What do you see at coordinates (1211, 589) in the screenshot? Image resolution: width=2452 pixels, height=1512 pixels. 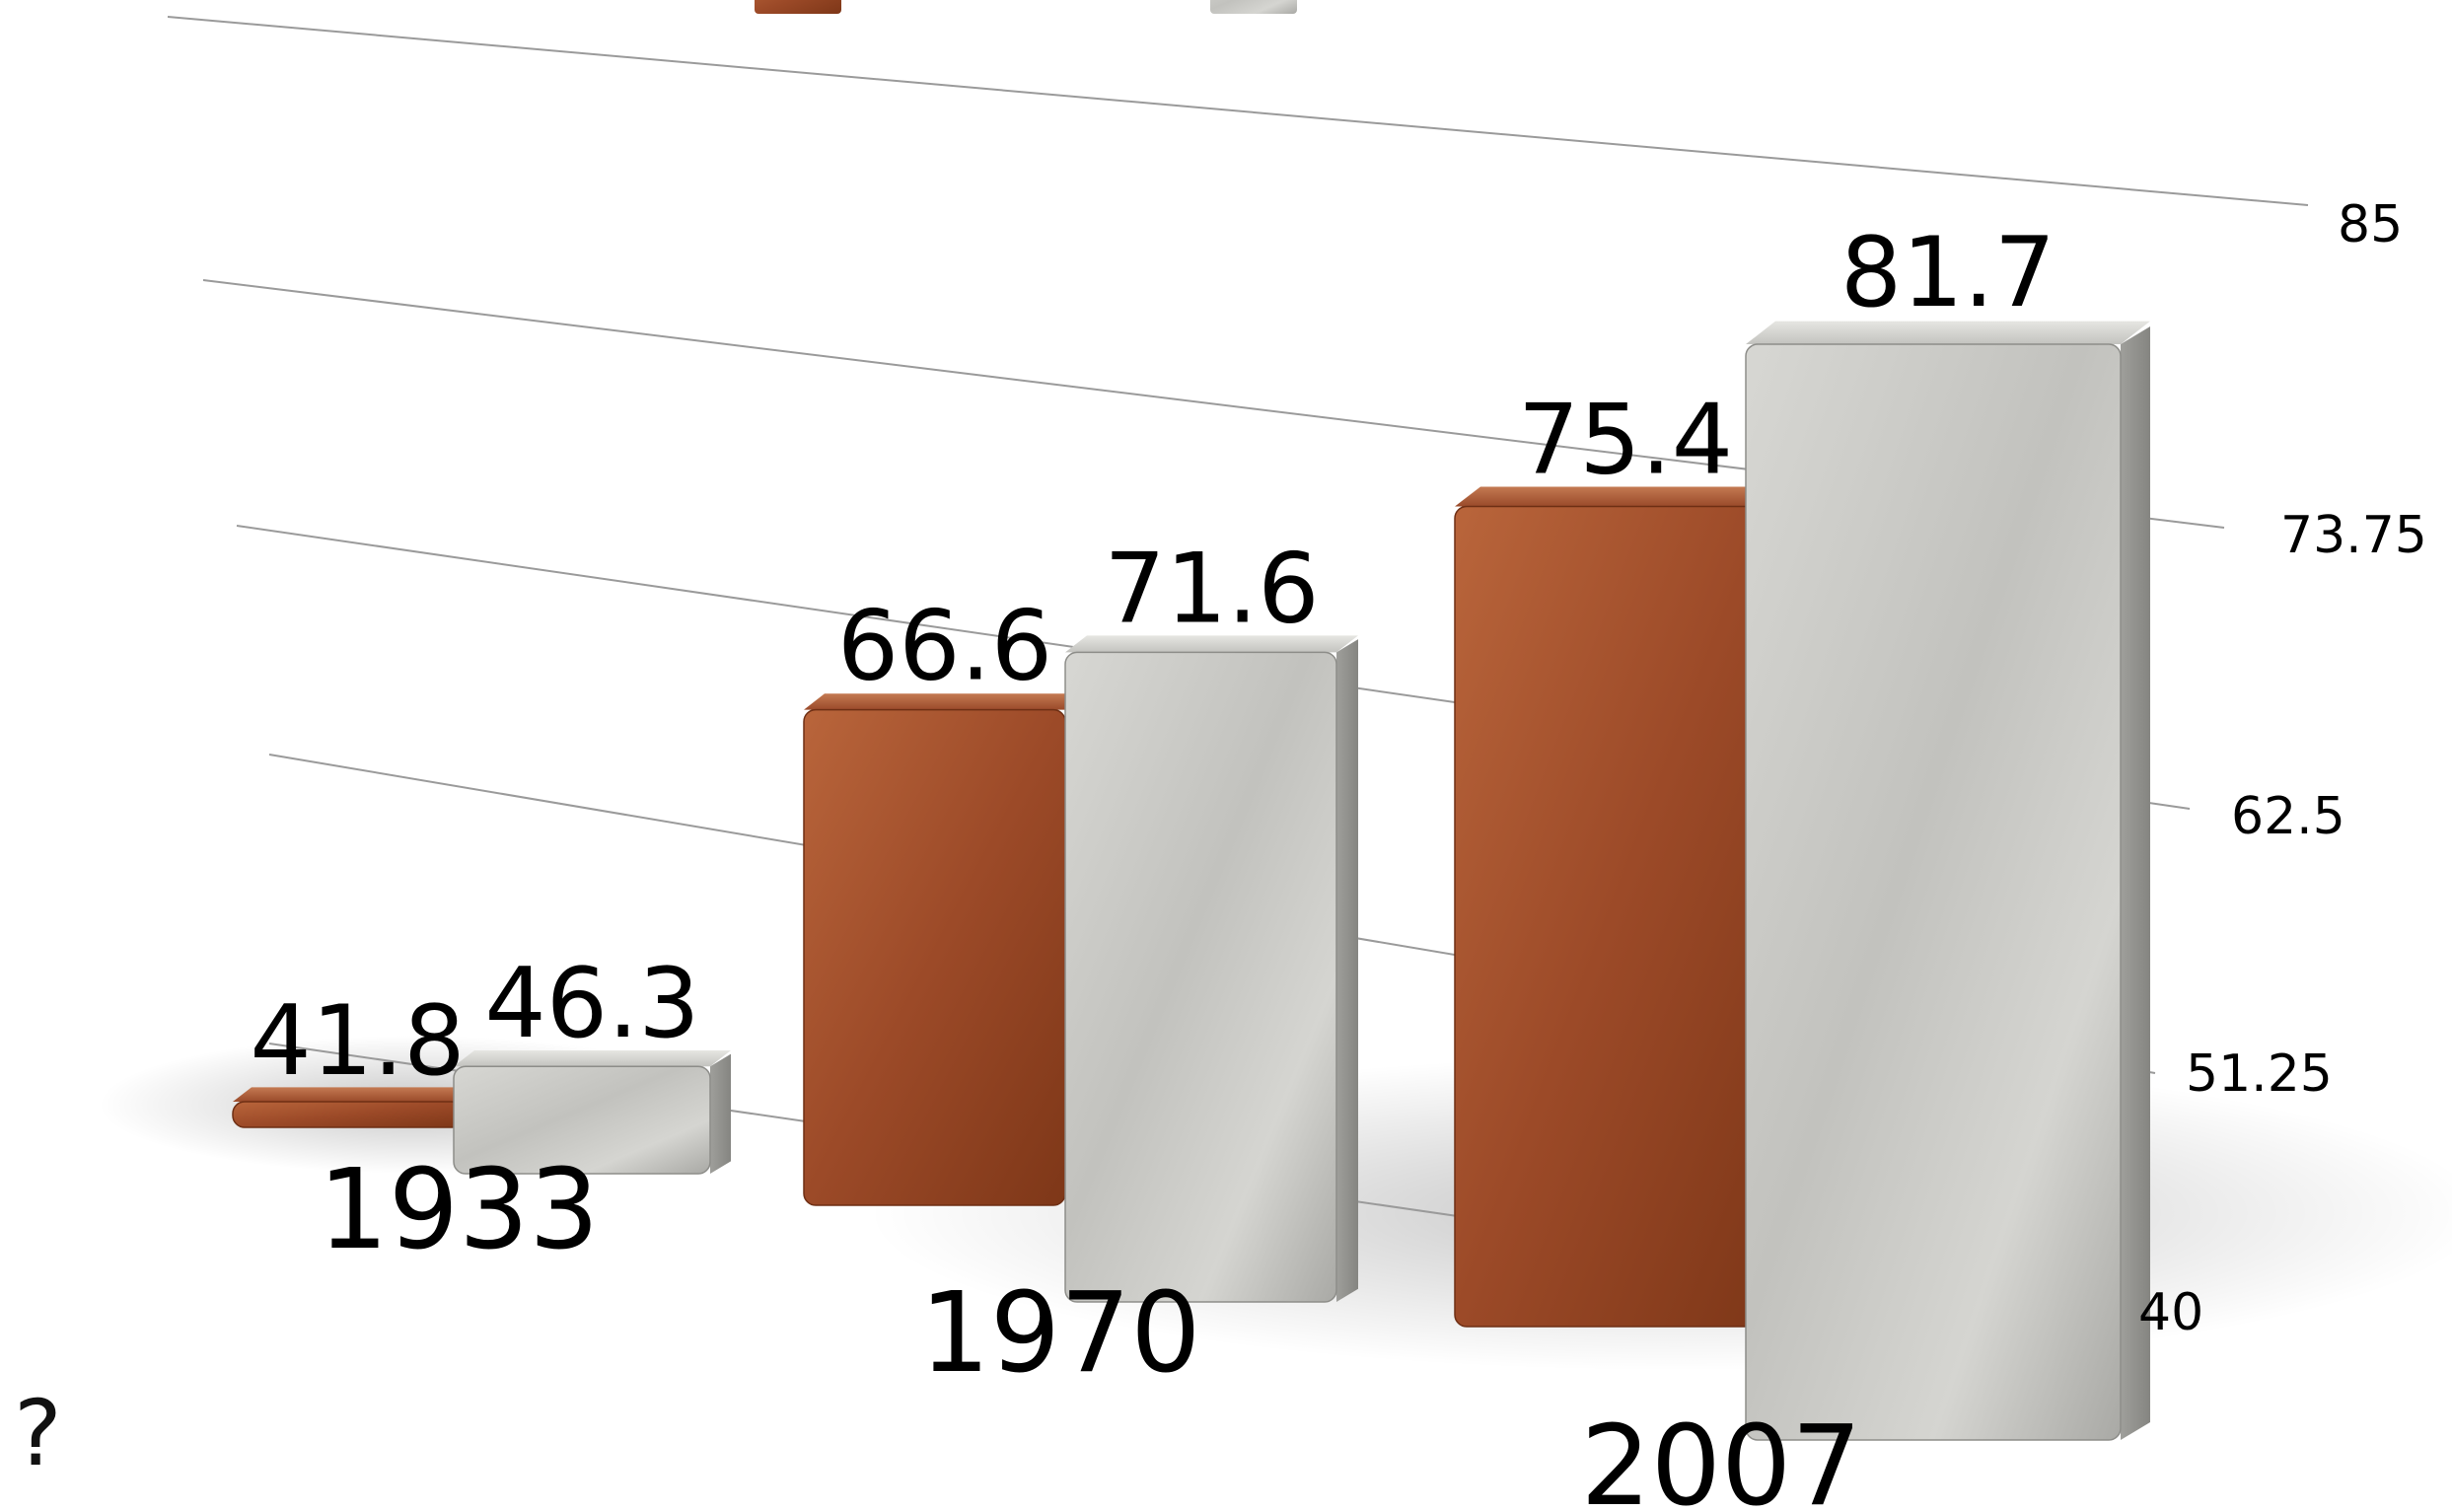 I see `data-label: 71.6` at bounding box center [1211, 589].